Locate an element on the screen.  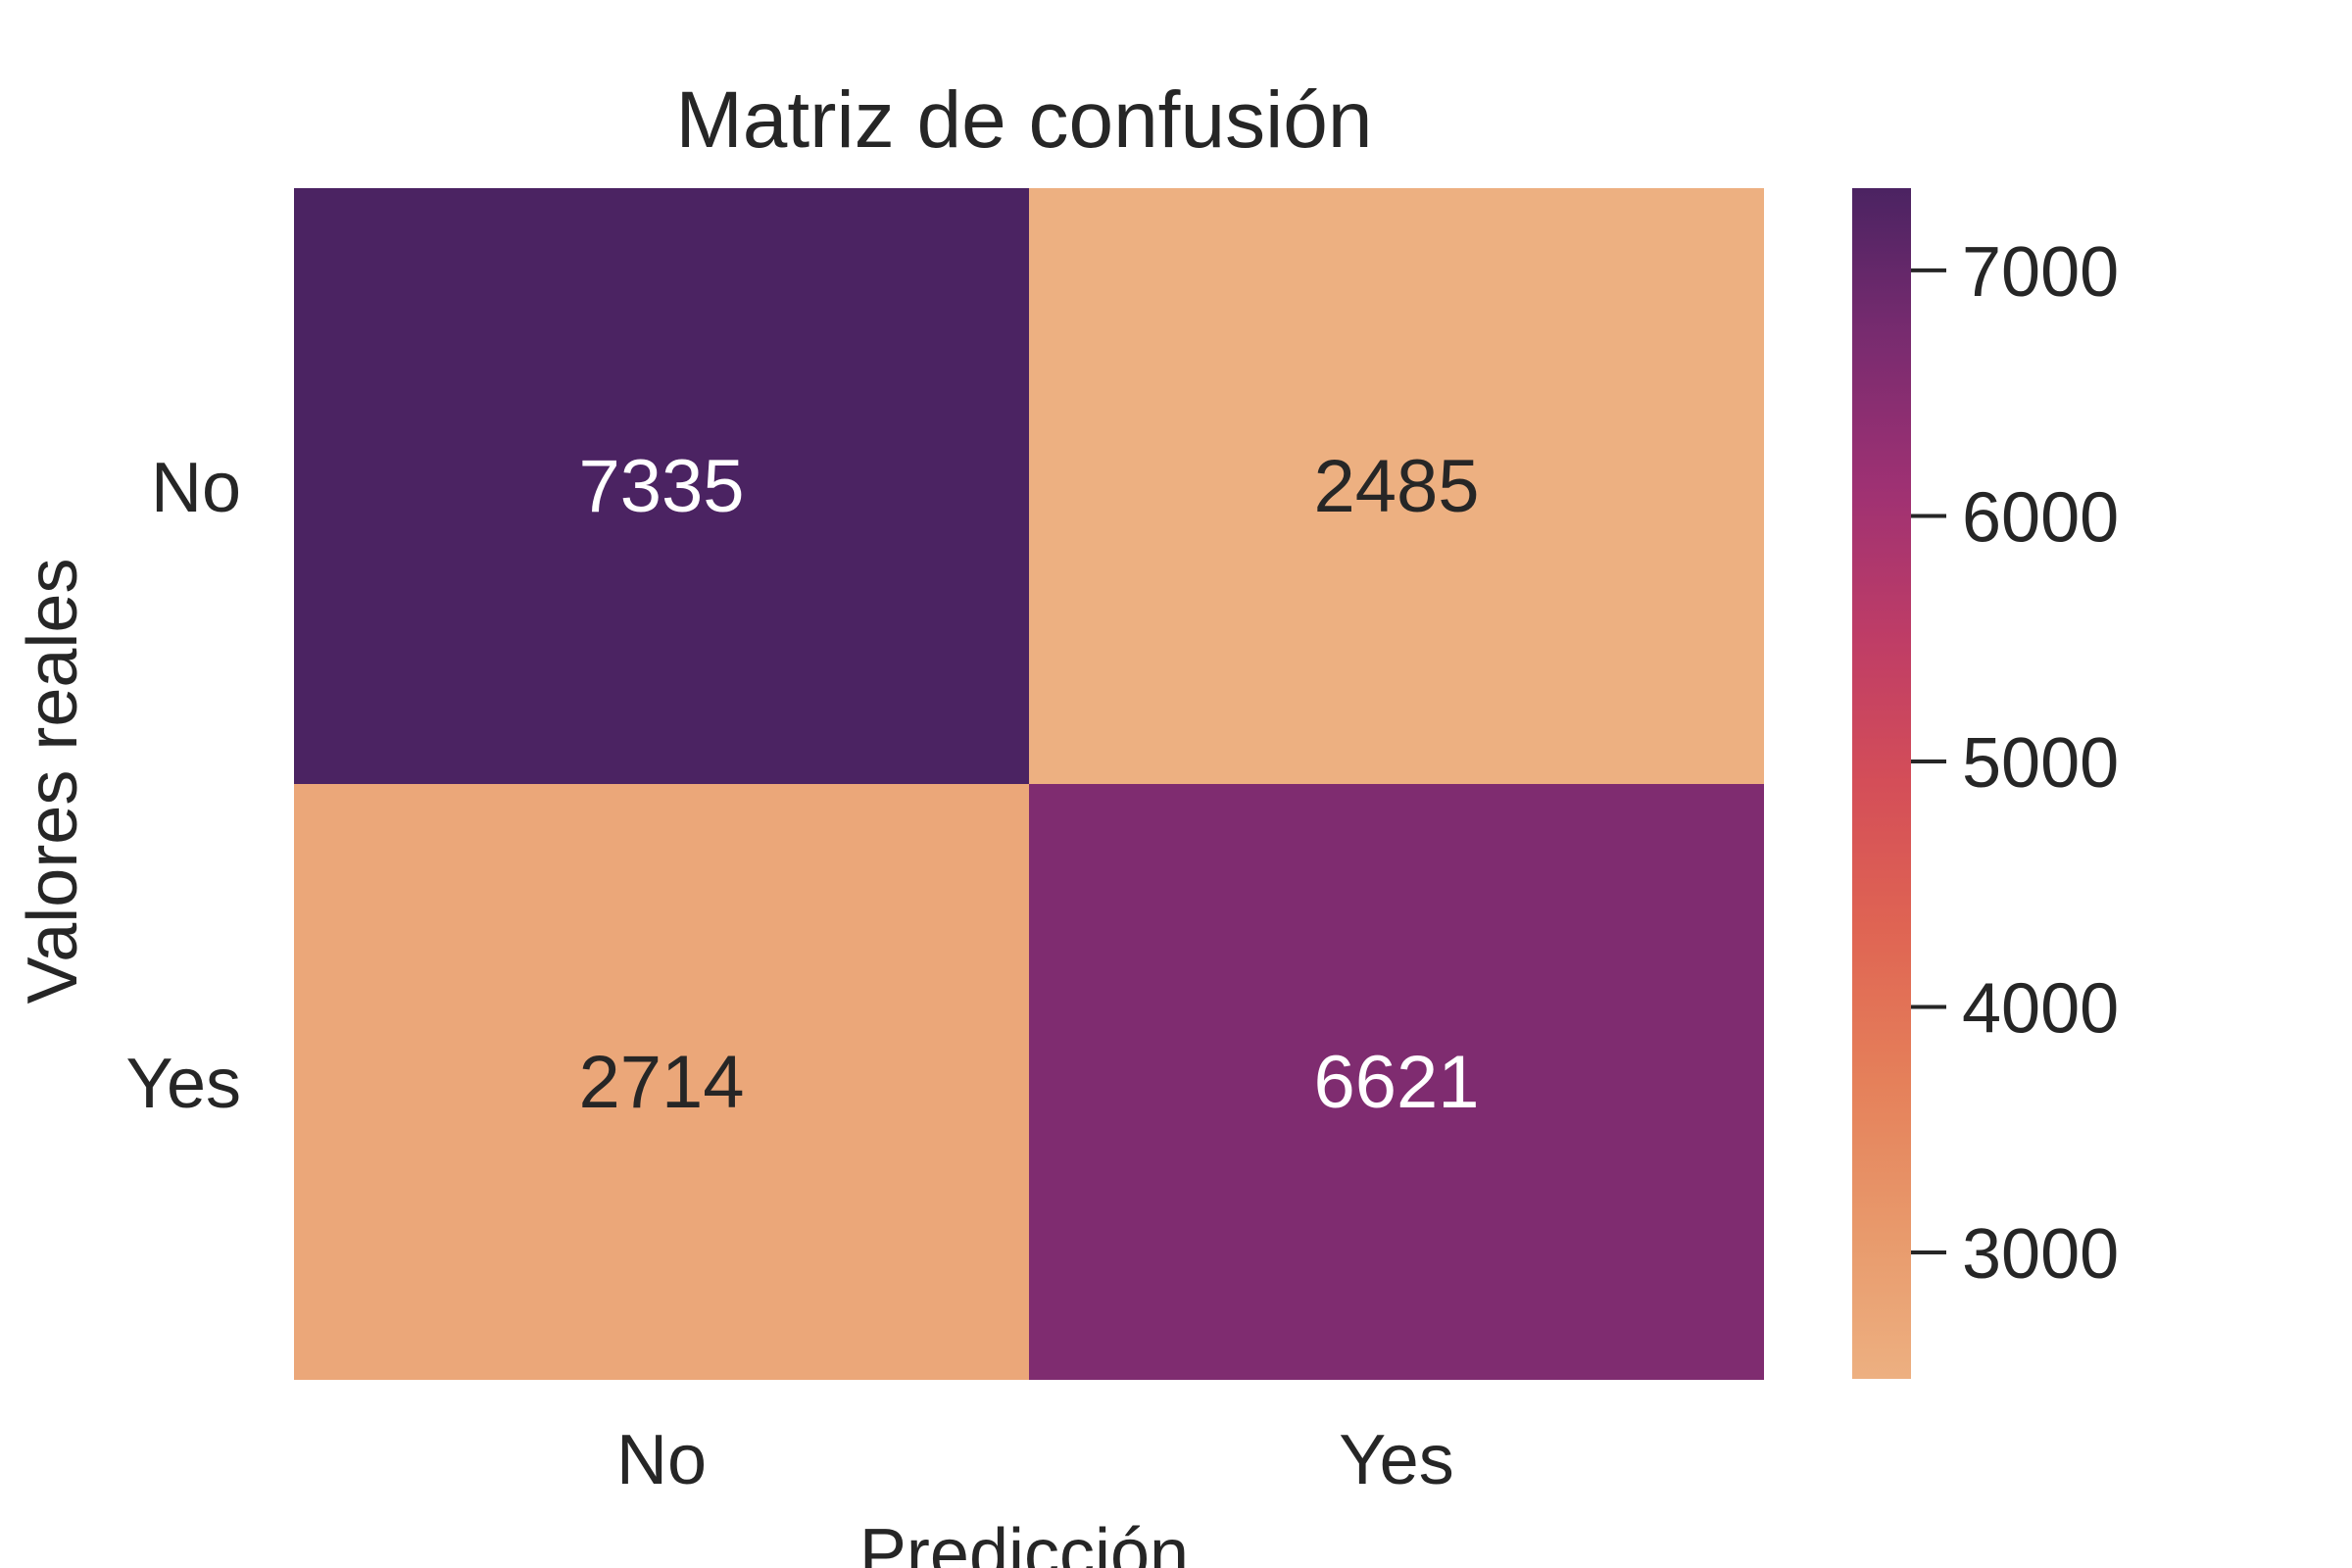
y-tick-label: No is located at coordinates (196, 488).